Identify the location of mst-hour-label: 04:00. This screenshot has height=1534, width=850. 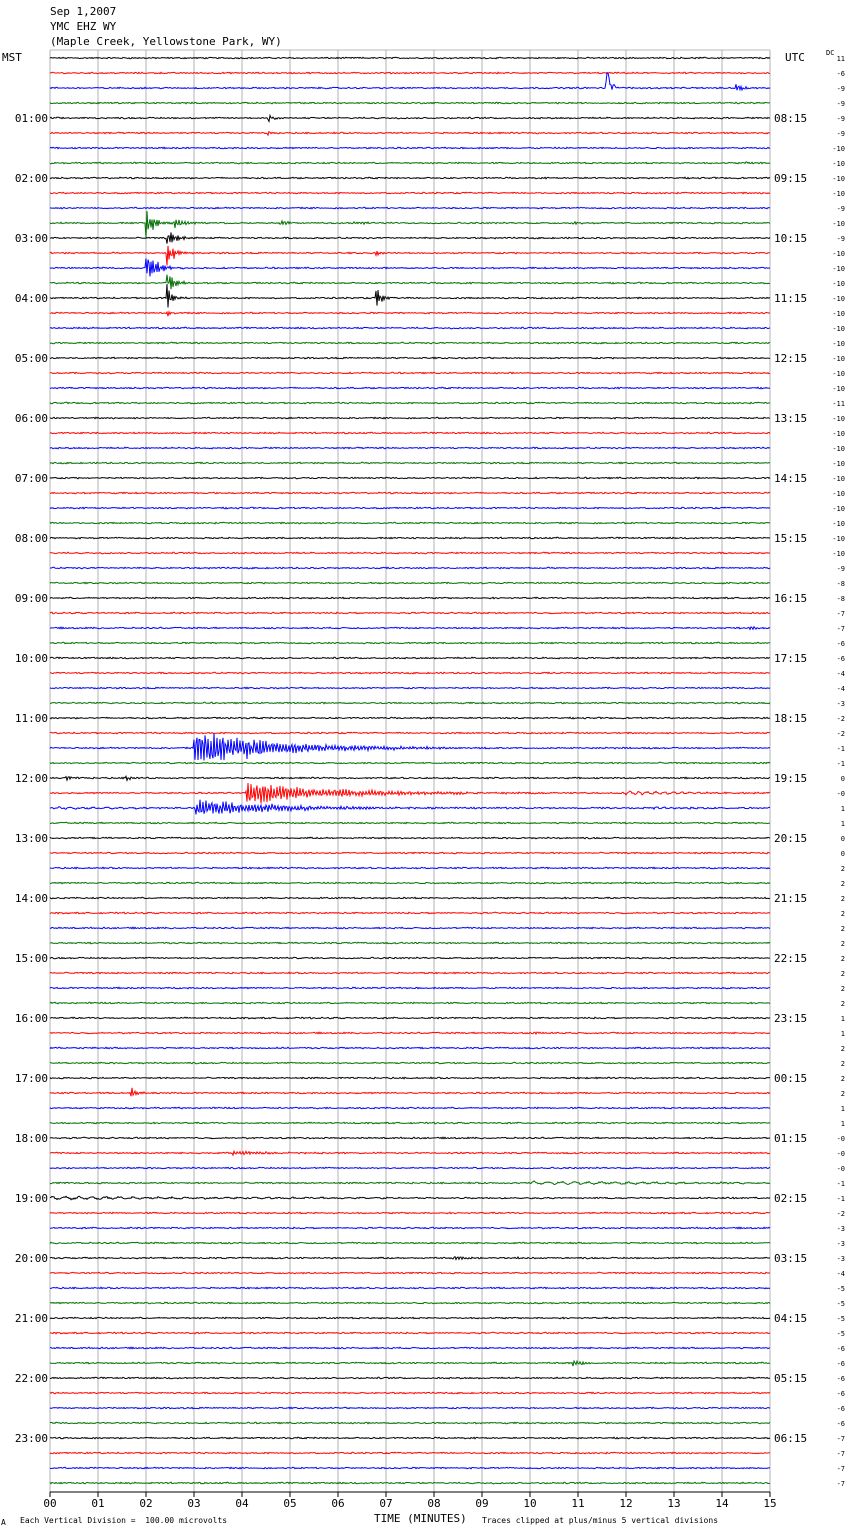
(31, 298).